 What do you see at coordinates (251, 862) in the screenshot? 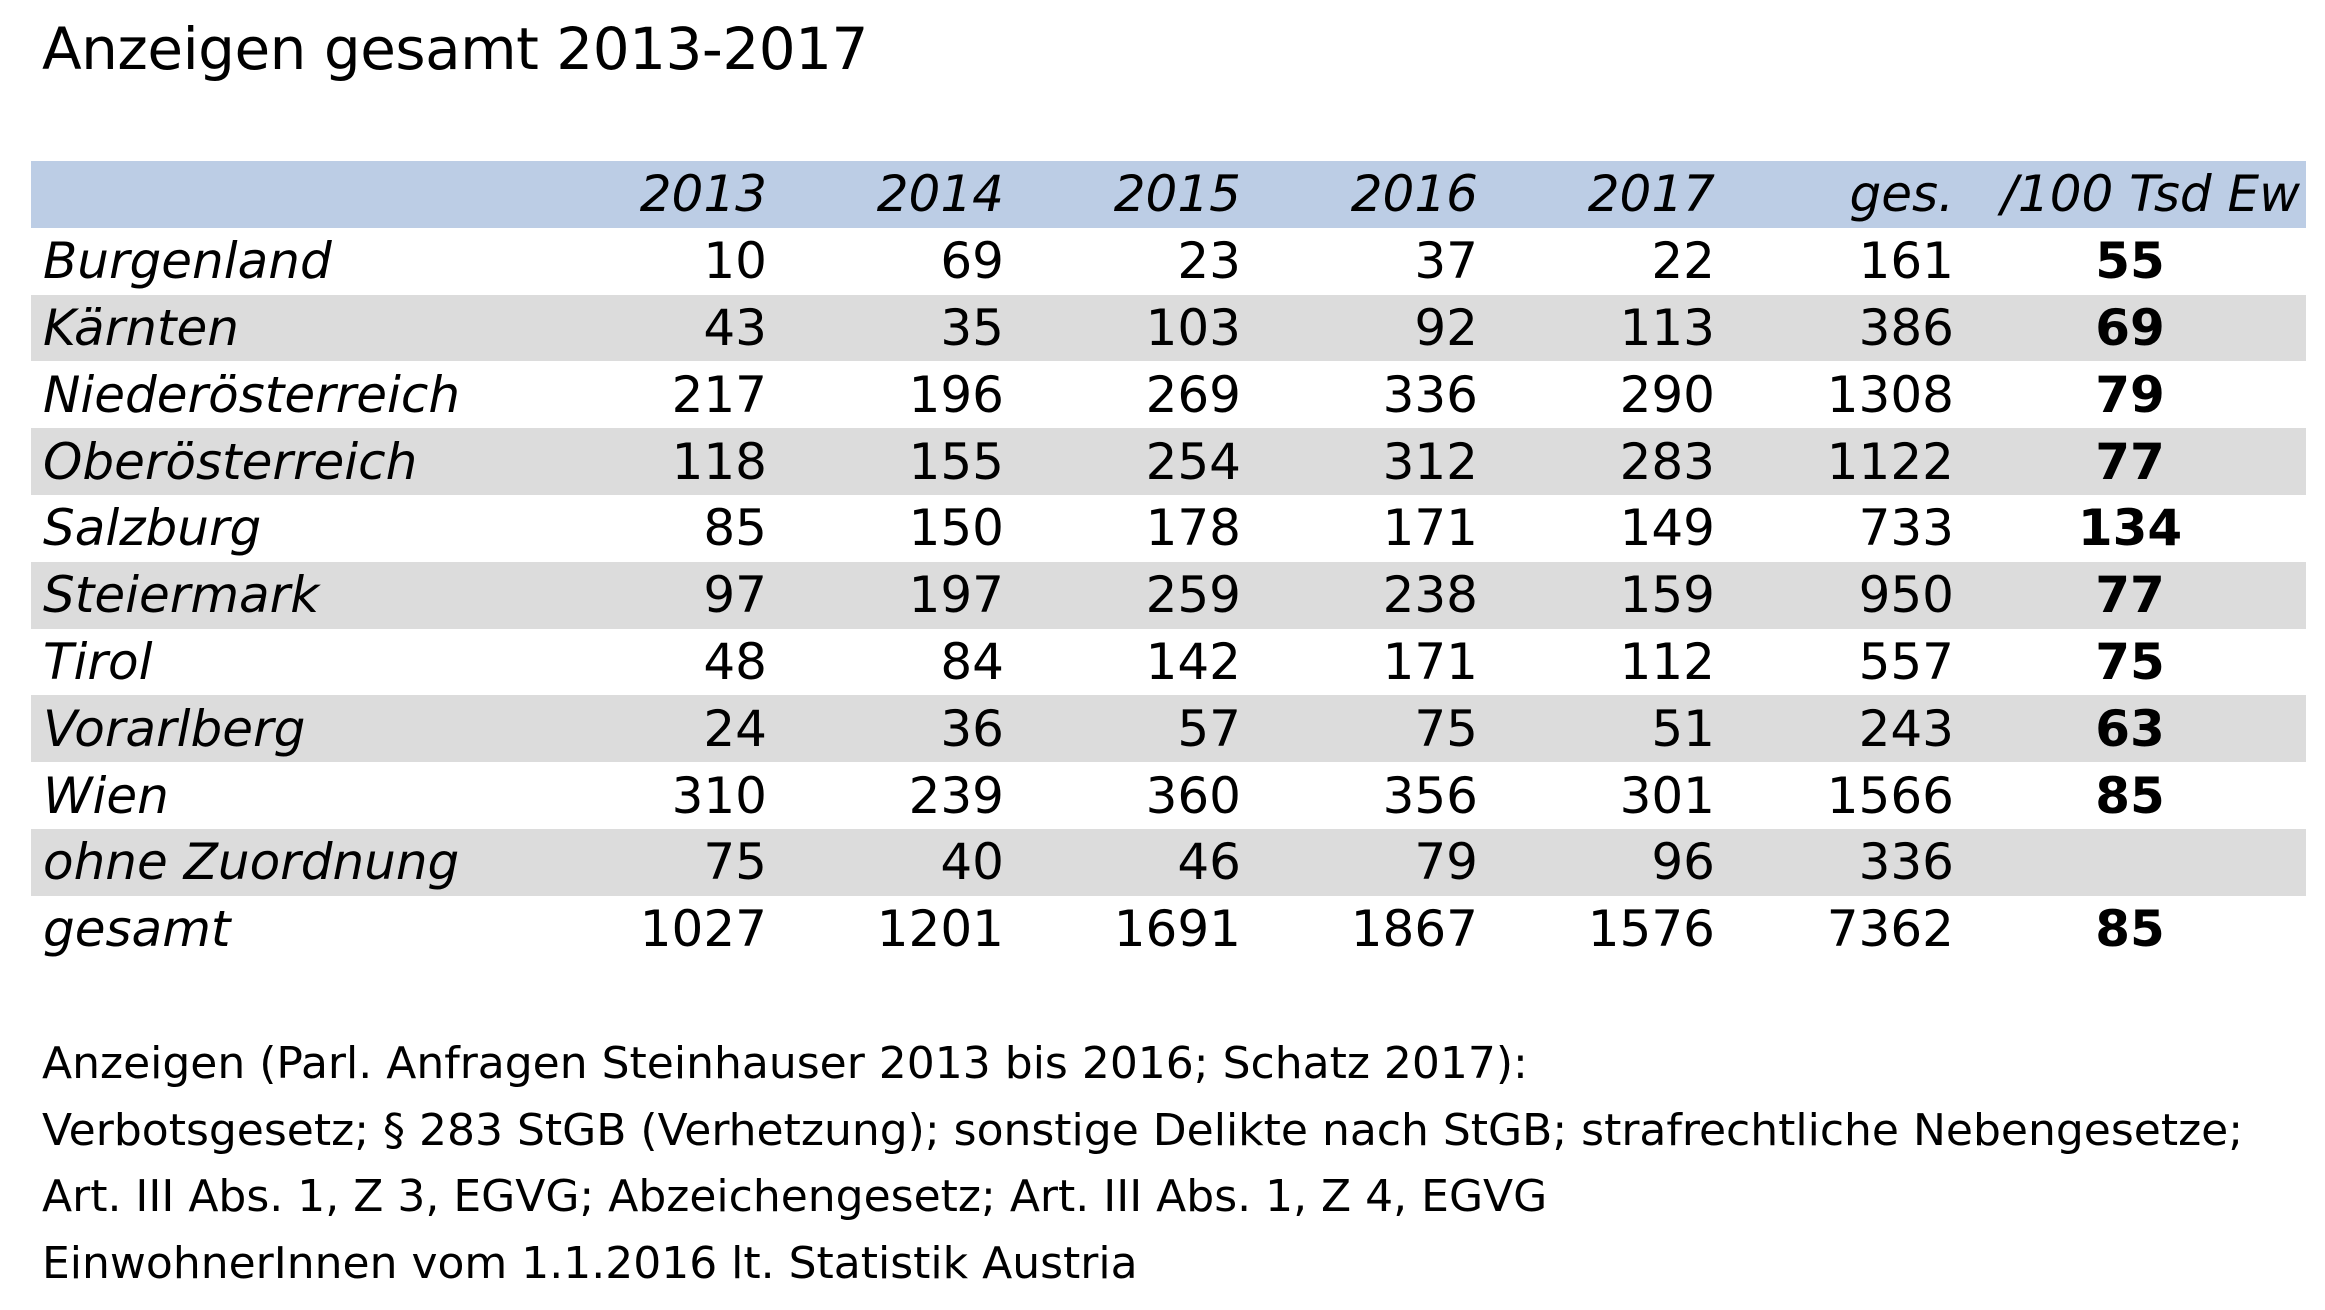
I see `row-label-cell: ohne Zuordnung` at bounding box center [251, 862].